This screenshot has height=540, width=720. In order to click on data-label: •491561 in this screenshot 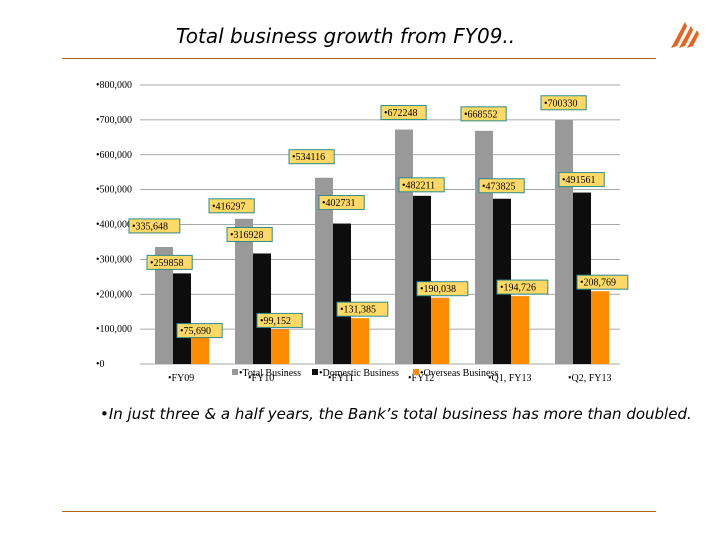, I will do `click(579, 180)`.